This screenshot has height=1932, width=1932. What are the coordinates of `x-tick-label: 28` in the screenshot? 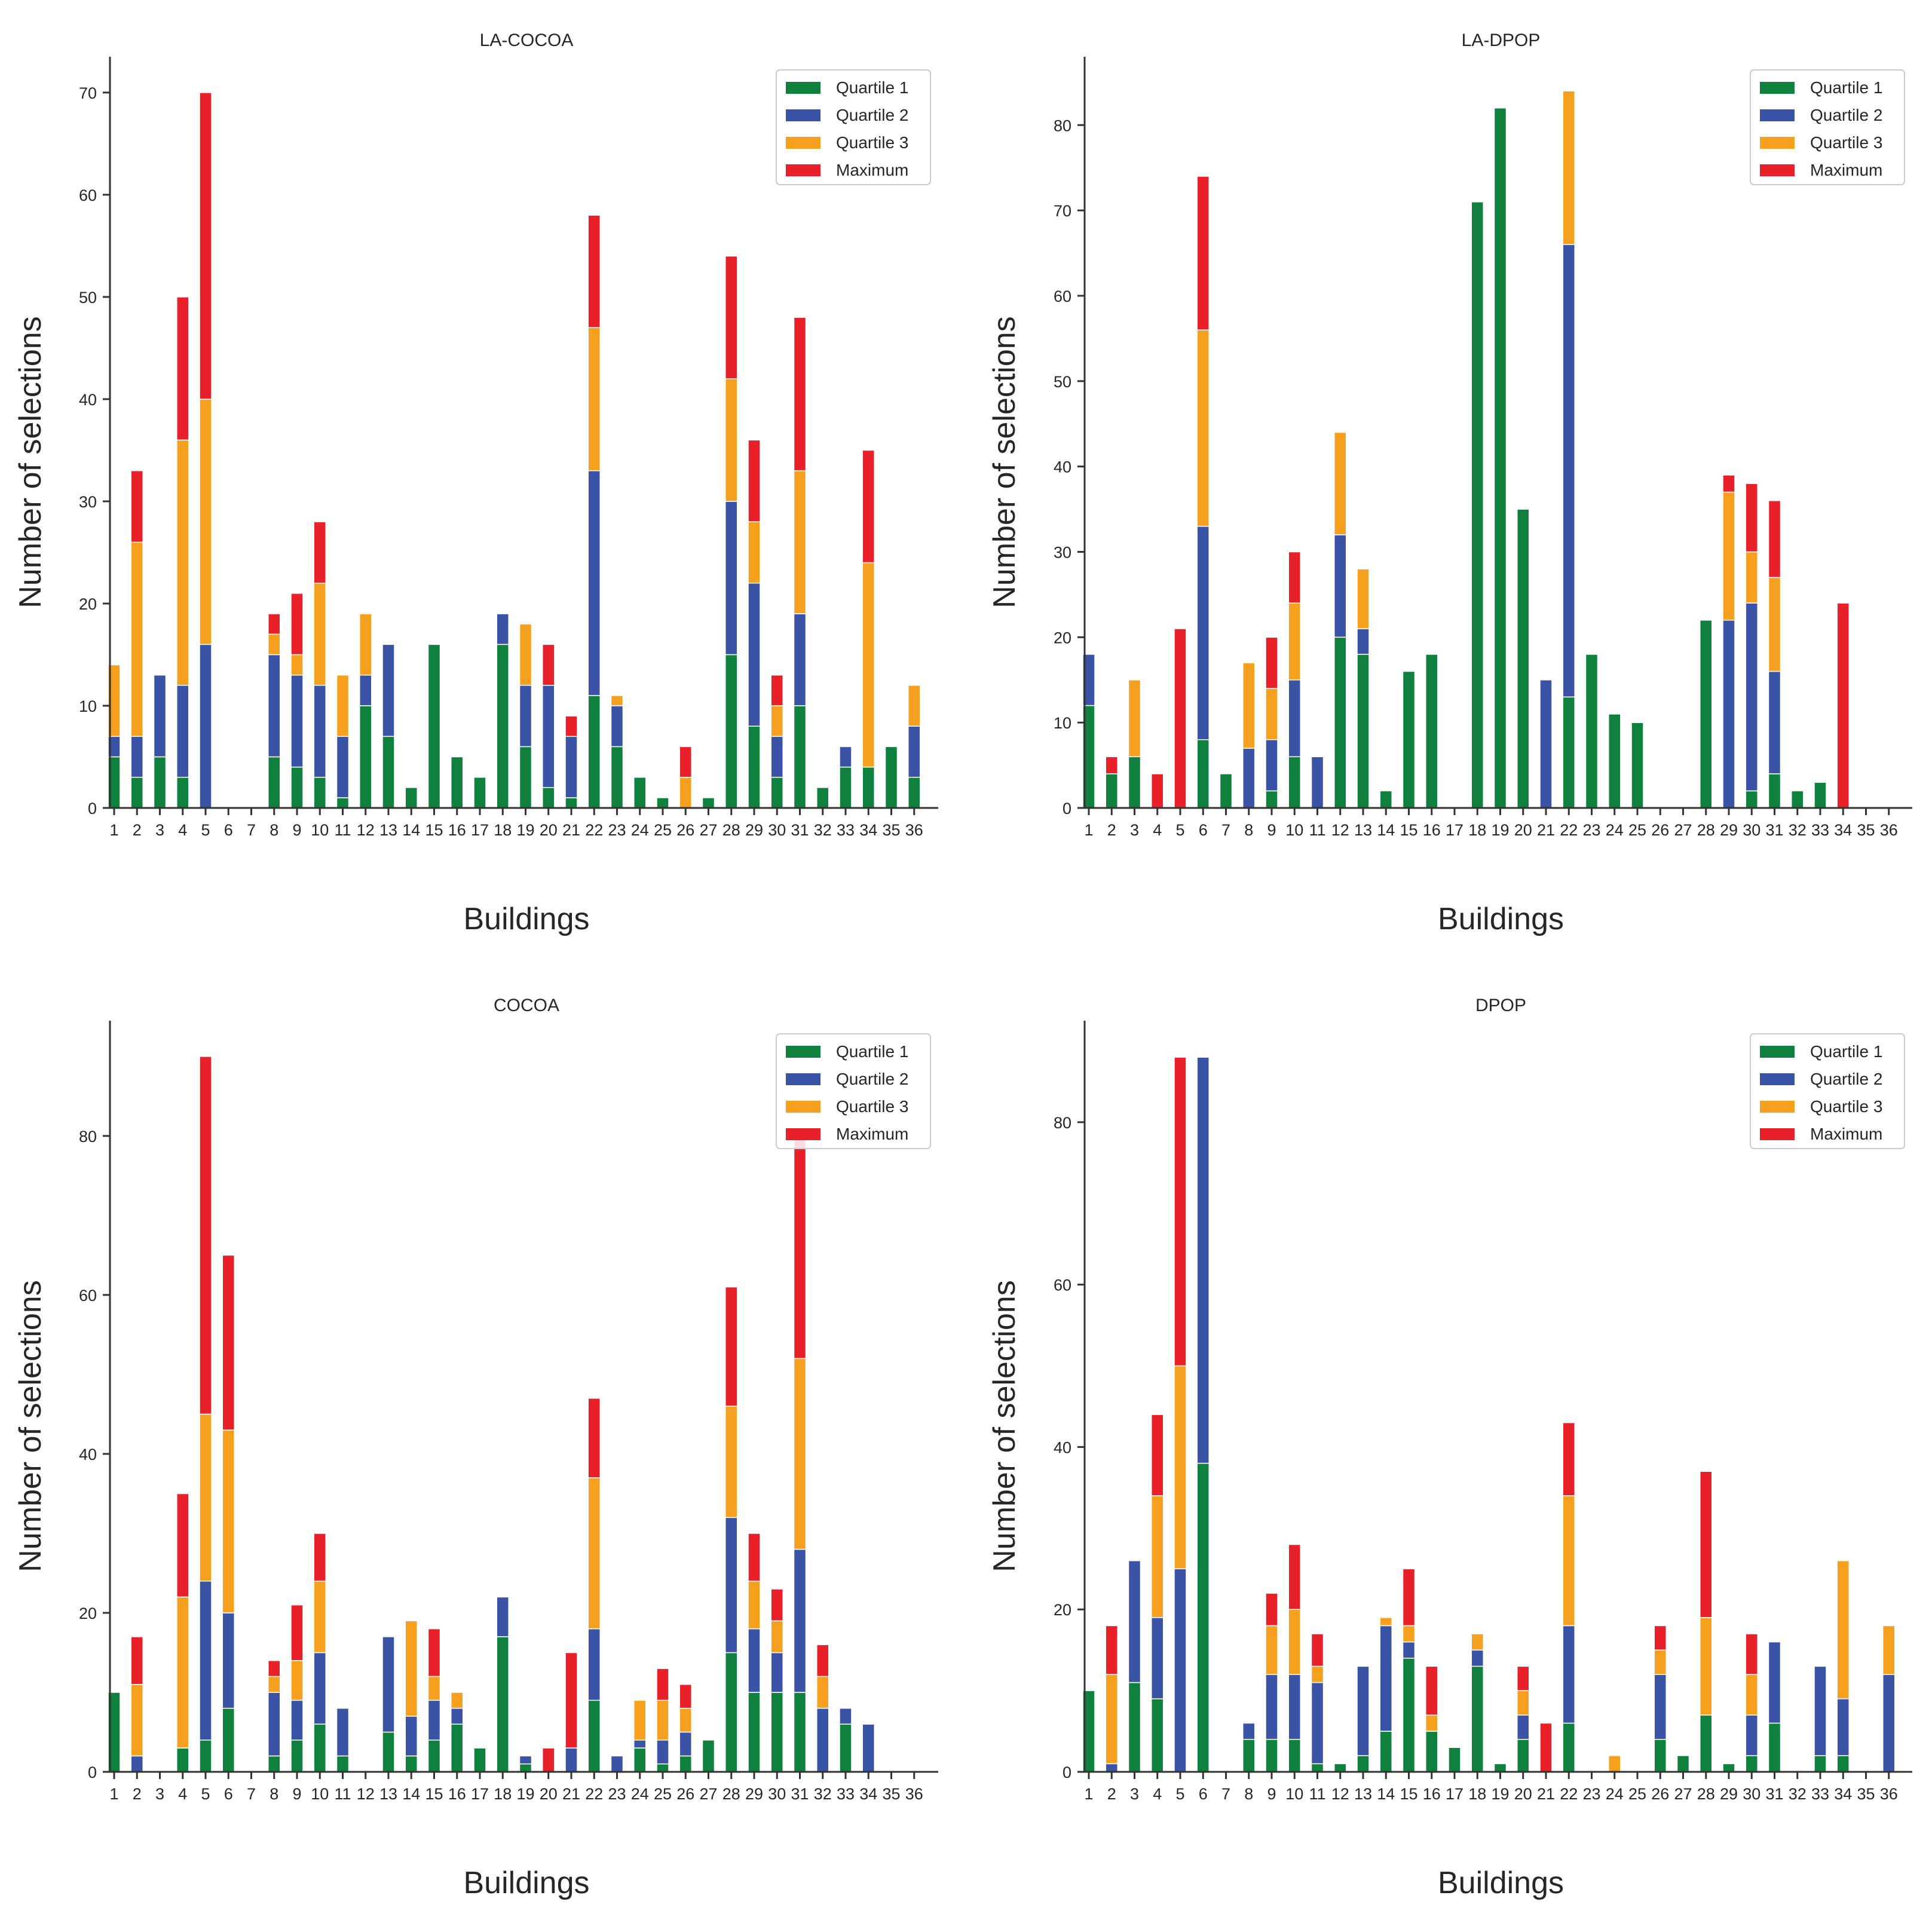 It's located at (731, 830).